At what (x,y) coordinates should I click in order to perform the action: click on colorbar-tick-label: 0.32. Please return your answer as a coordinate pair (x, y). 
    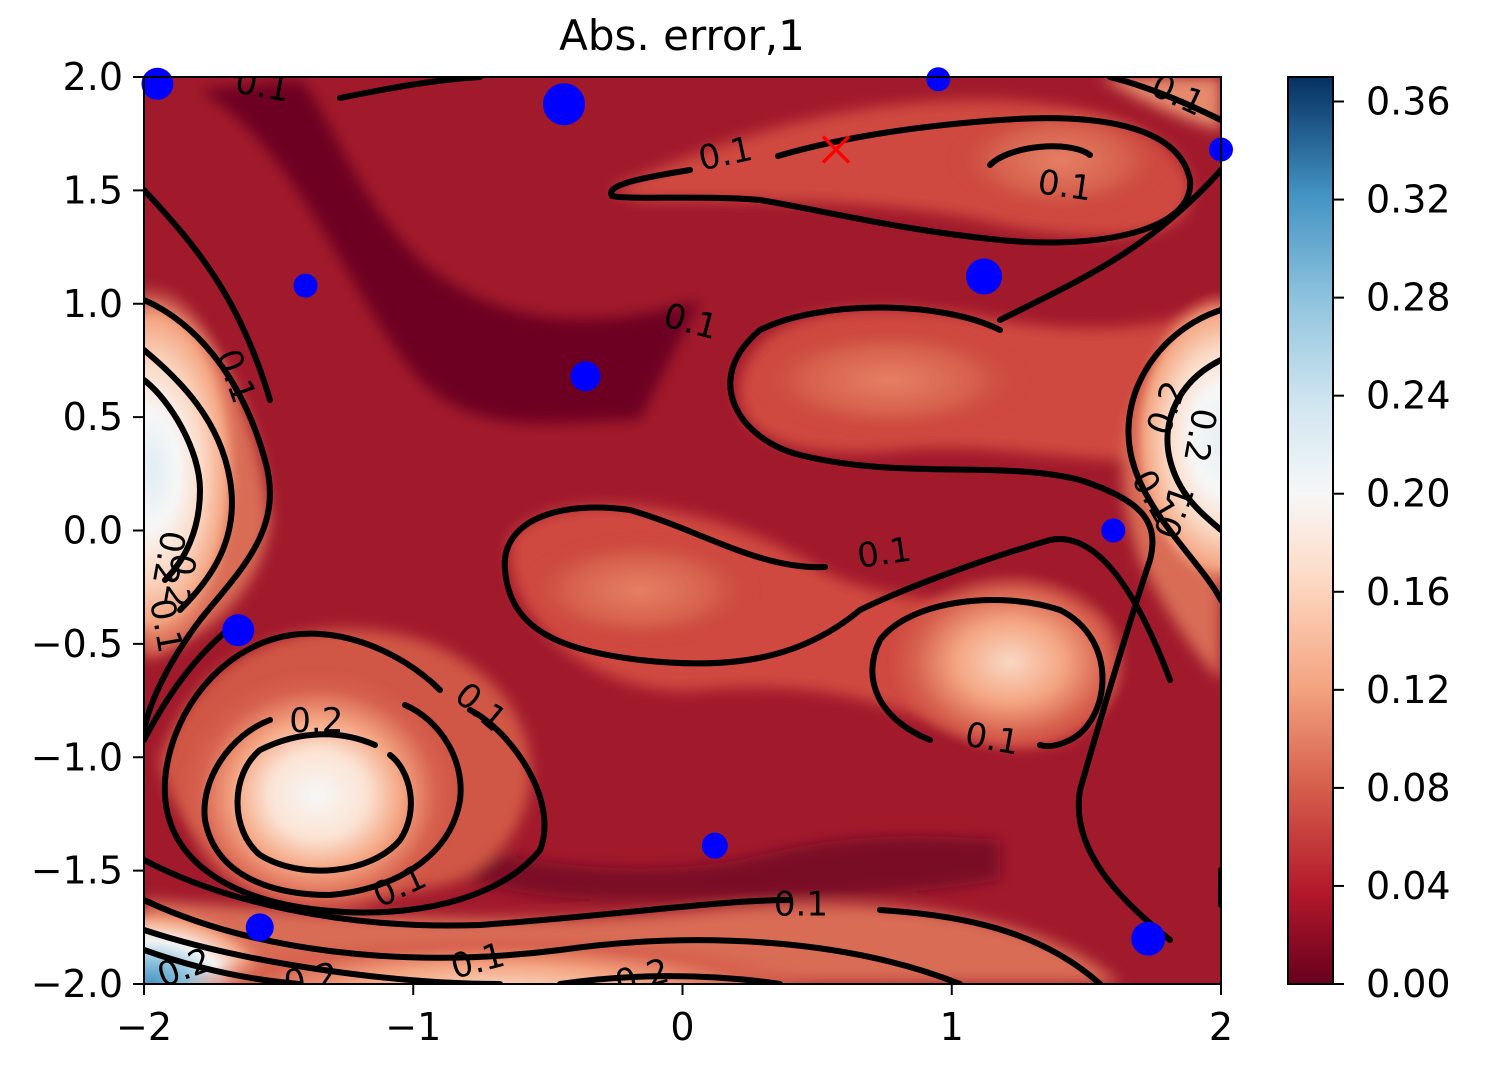
    Looking at the image, I should click on (1408, 200).